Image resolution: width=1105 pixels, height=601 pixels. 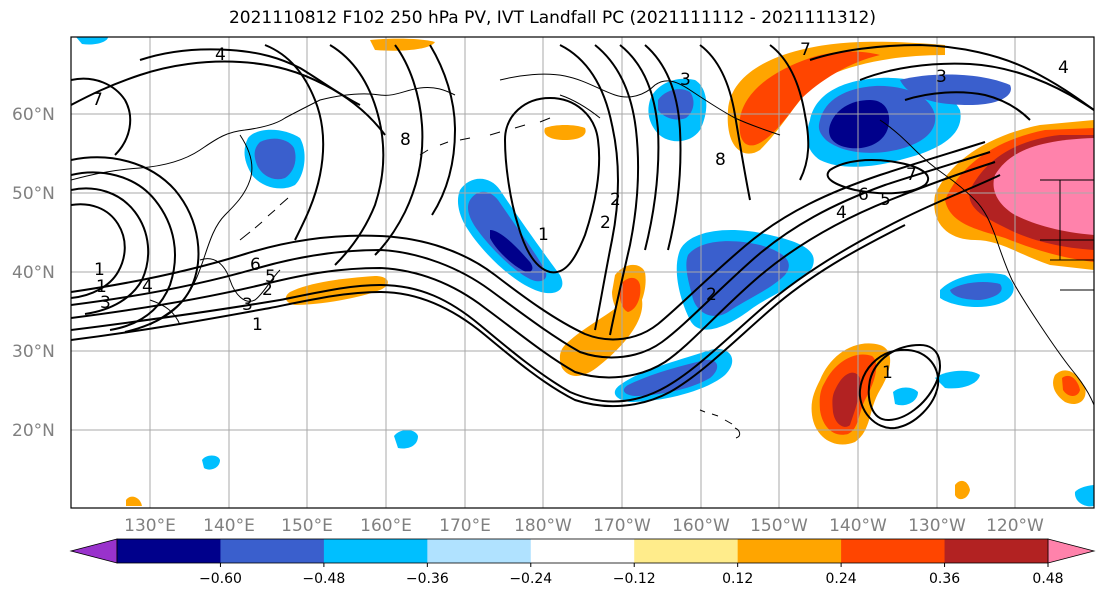 I want to click on contour-label-16: 8, so click(x=720, y=160).